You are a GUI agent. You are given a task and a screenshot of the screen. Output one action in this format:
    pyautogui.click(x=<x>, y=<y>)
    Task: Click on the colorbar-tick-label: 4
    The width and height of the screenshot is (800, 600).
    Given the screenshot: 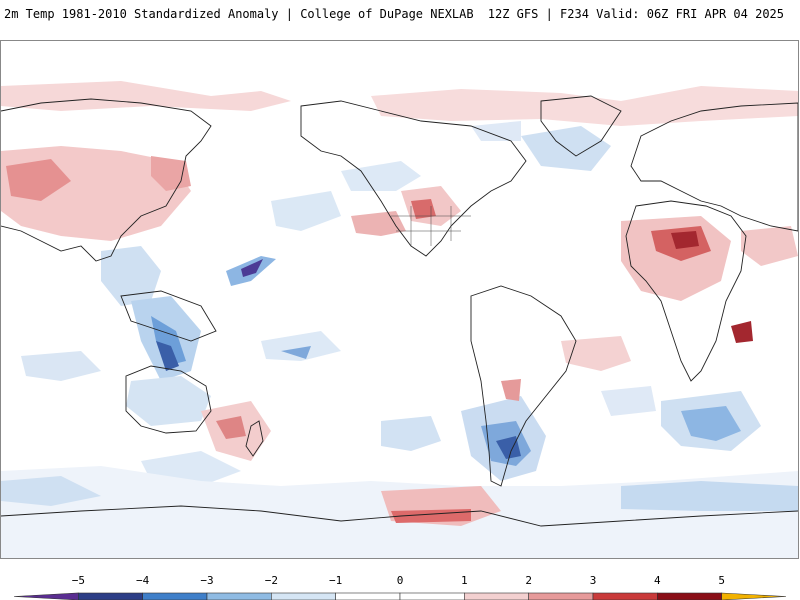 What is the action you would take?
    pyautogui.click(x=657, y=580)
    